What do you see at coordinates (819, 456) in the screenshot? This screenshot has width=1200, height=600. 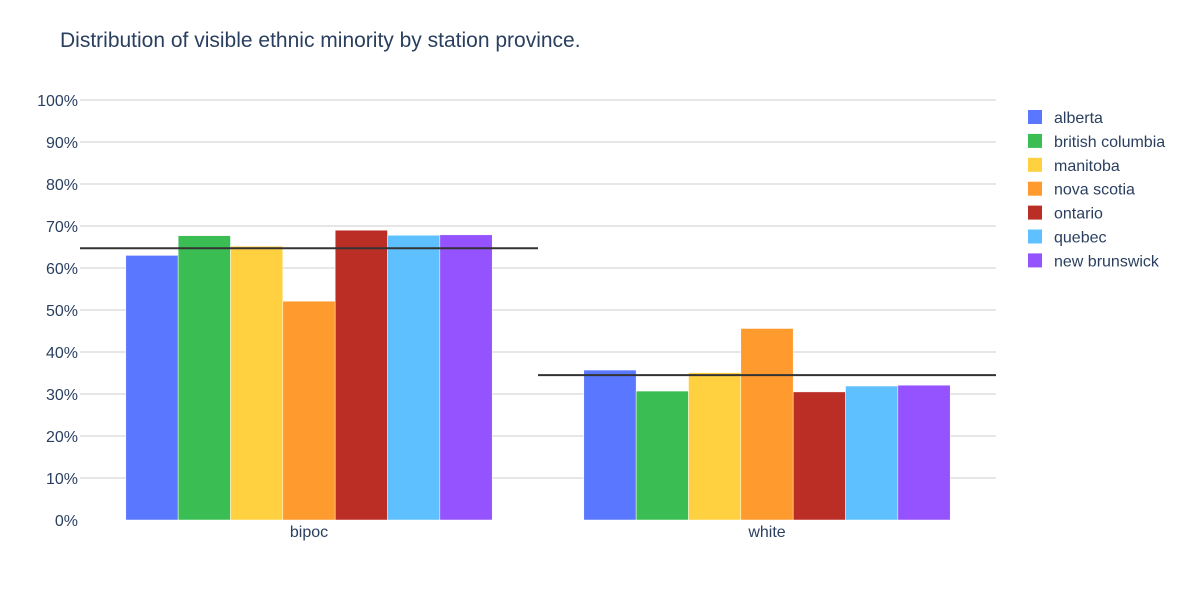 I see `bar-ontario-white` at bounding box center [819, 456].